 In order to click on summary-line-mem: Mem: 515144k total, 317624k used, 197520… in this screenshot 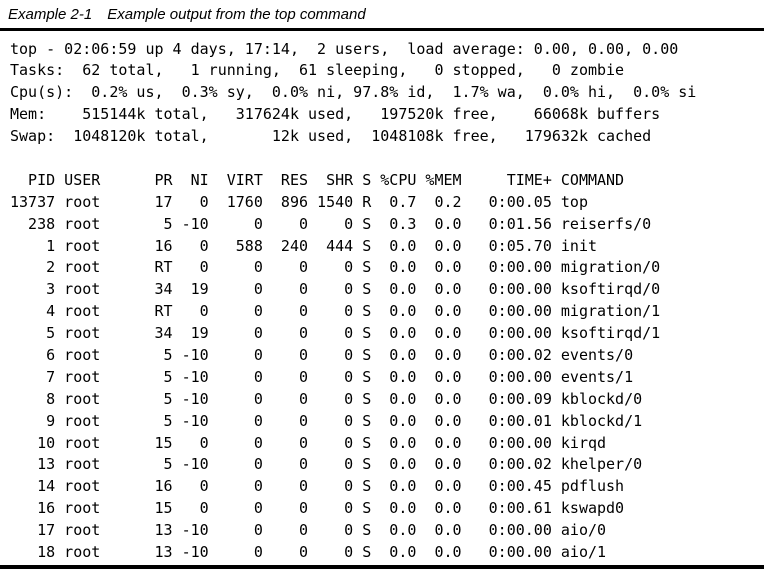, I will do `click(335, 114)`.